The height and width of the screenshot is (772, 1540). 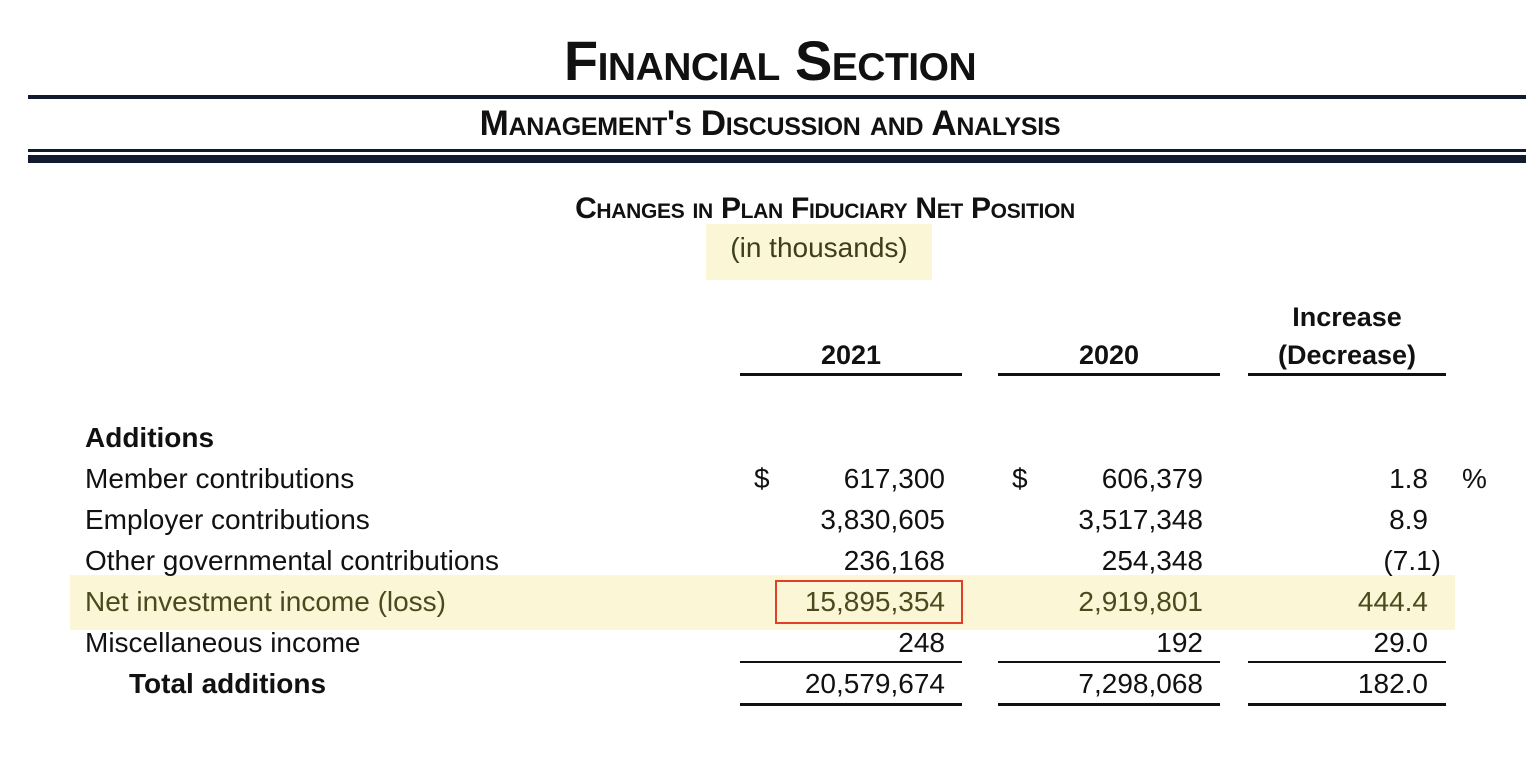 What do you see at coordinates (882, 519) in the screenshot?
I see `table-cell-2021: 3,830,605` at bounding box center [882, 519].